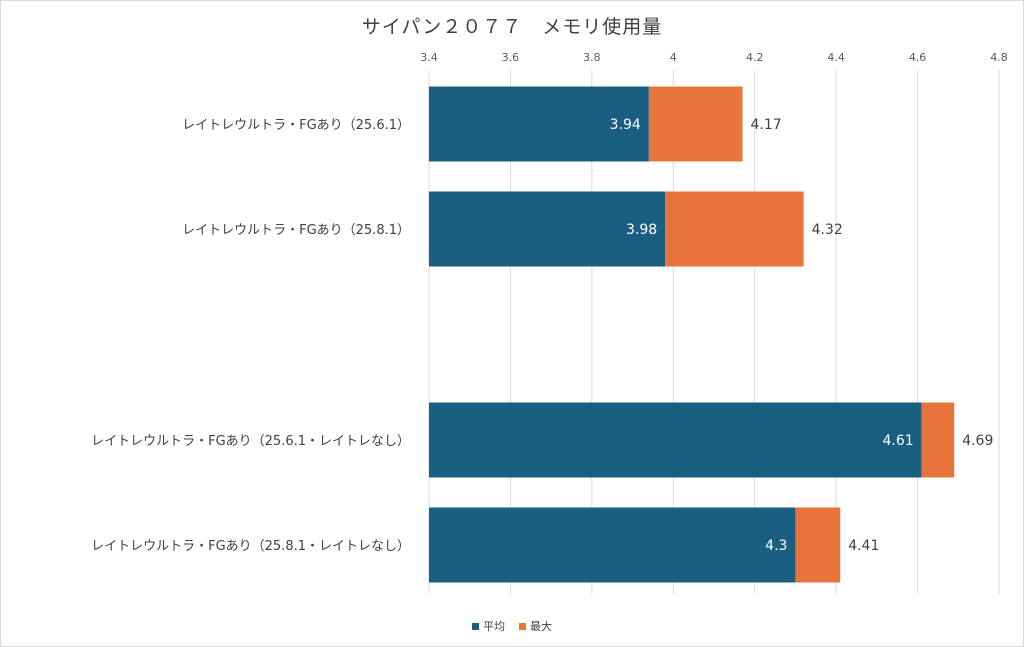 Image resolution: width=1024 pixels, height=647 pixels. I want to click on data-label-average: 3.98, so click(641, 230).